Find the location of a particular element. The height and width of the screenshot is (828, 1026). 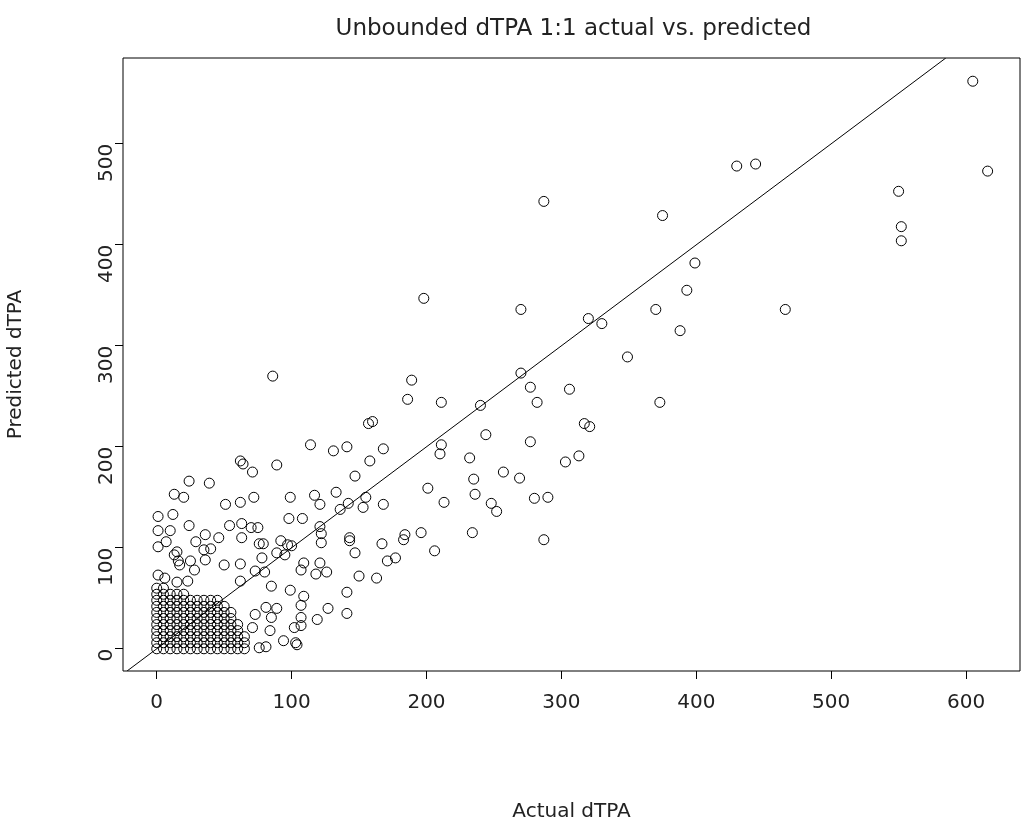

x-tick-label: 0 is located at coordinates (157, 701).